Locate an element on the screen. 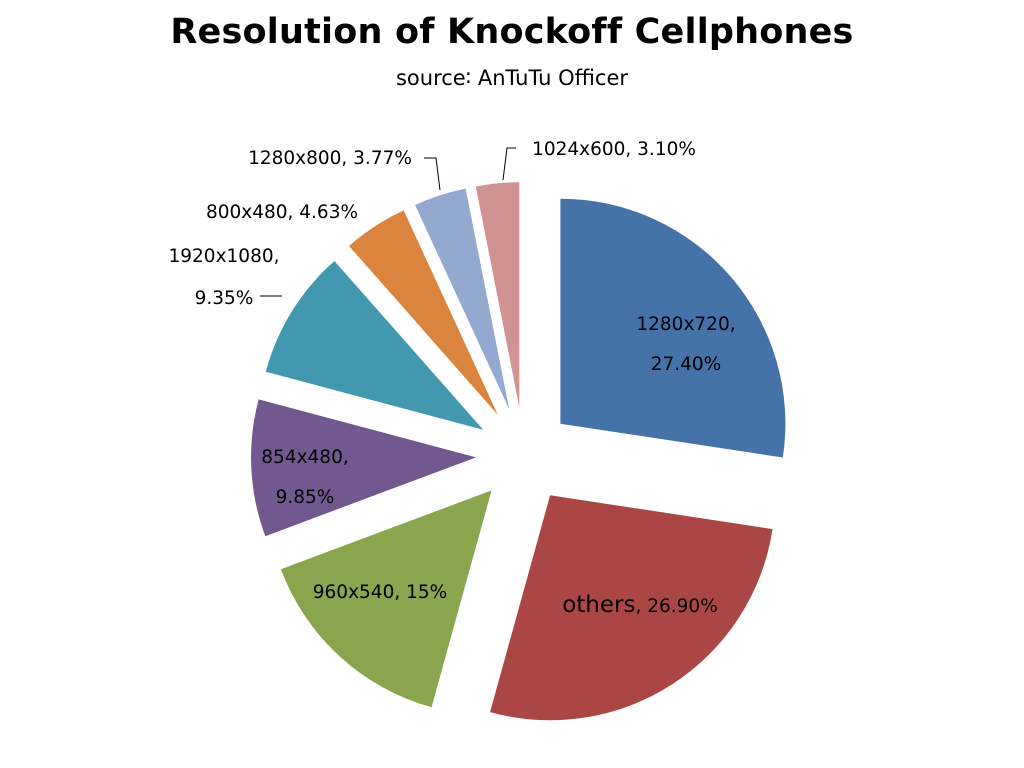 The height and width of the screenshot is (768, 1024). slice-label-value: 9.35% is located at coordinates (224, 298).